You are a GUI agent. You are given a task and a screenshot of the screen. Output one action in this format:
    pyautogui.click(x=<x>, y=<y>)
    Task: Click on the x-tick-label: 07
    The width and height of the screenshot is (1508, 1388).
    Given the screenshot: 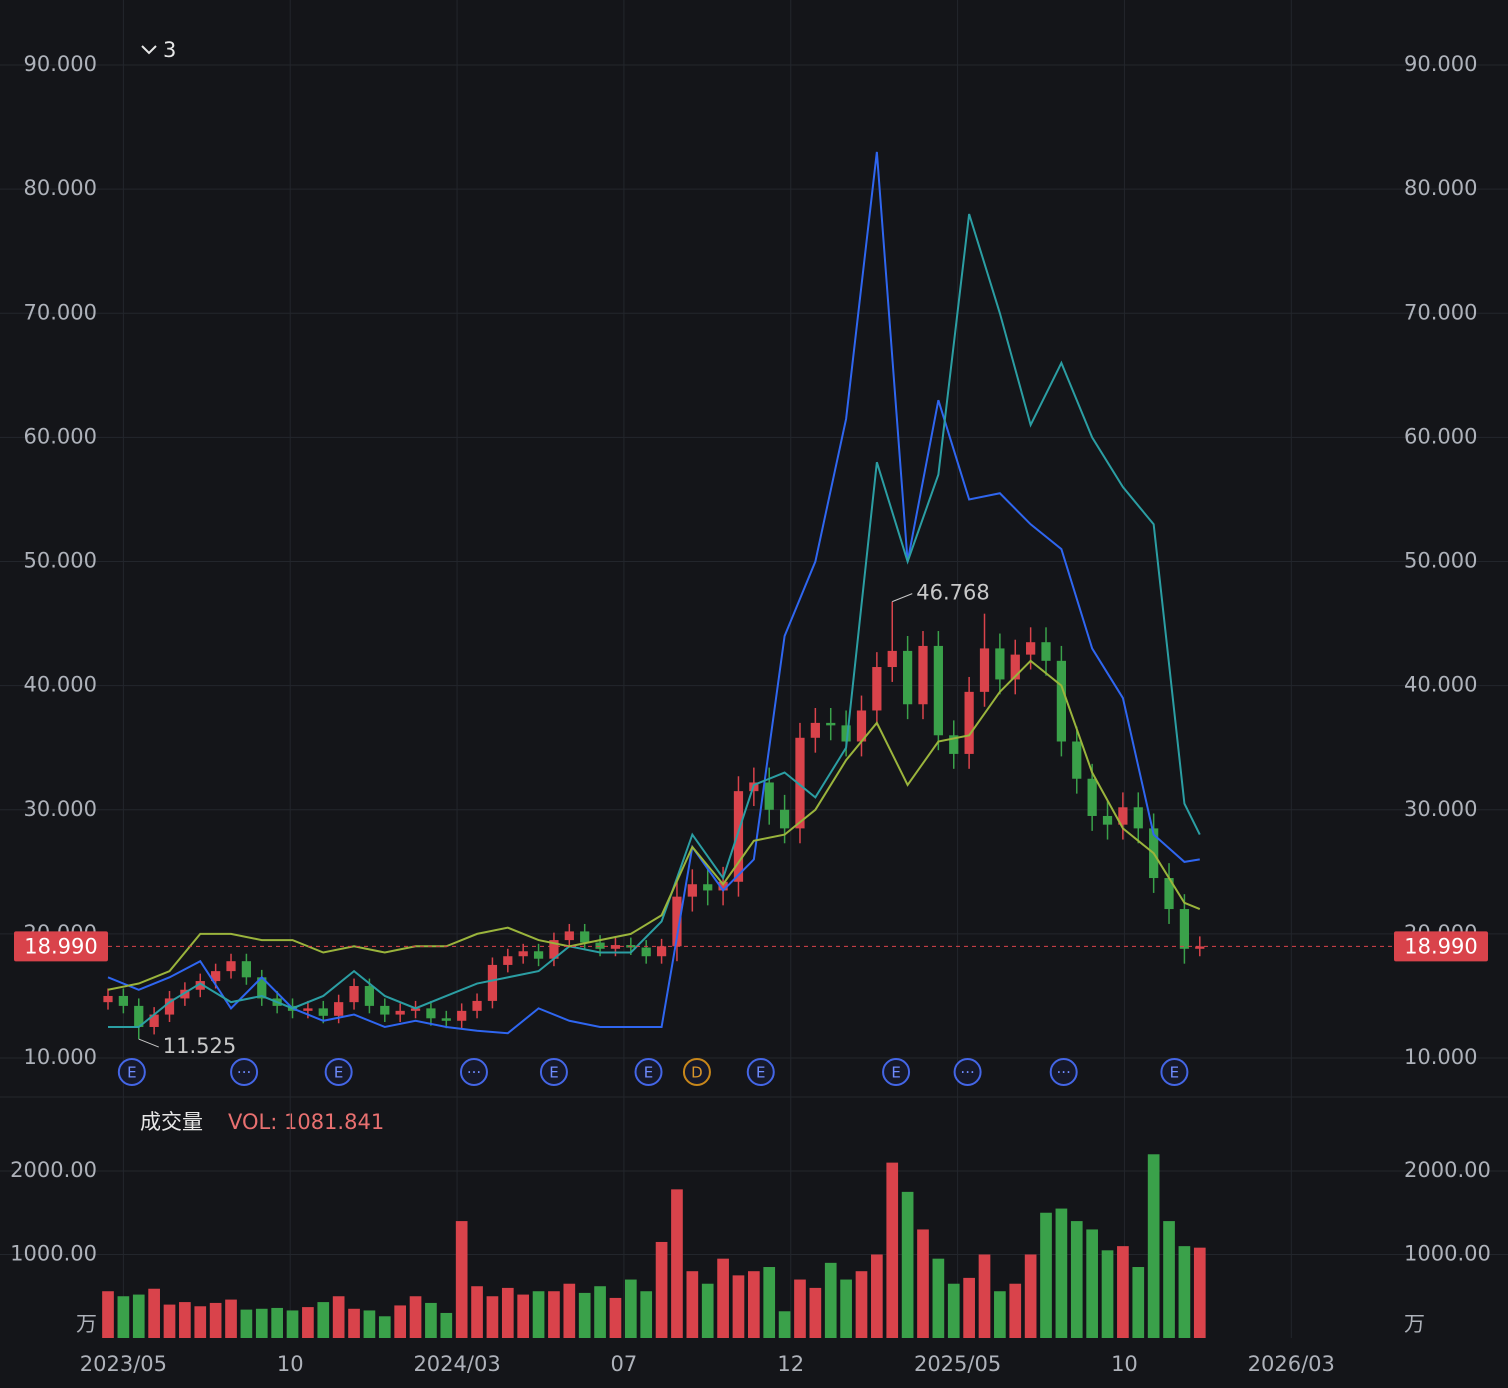 What is the action you would take?
    pyautogui.click(x=624, y=1364)
    